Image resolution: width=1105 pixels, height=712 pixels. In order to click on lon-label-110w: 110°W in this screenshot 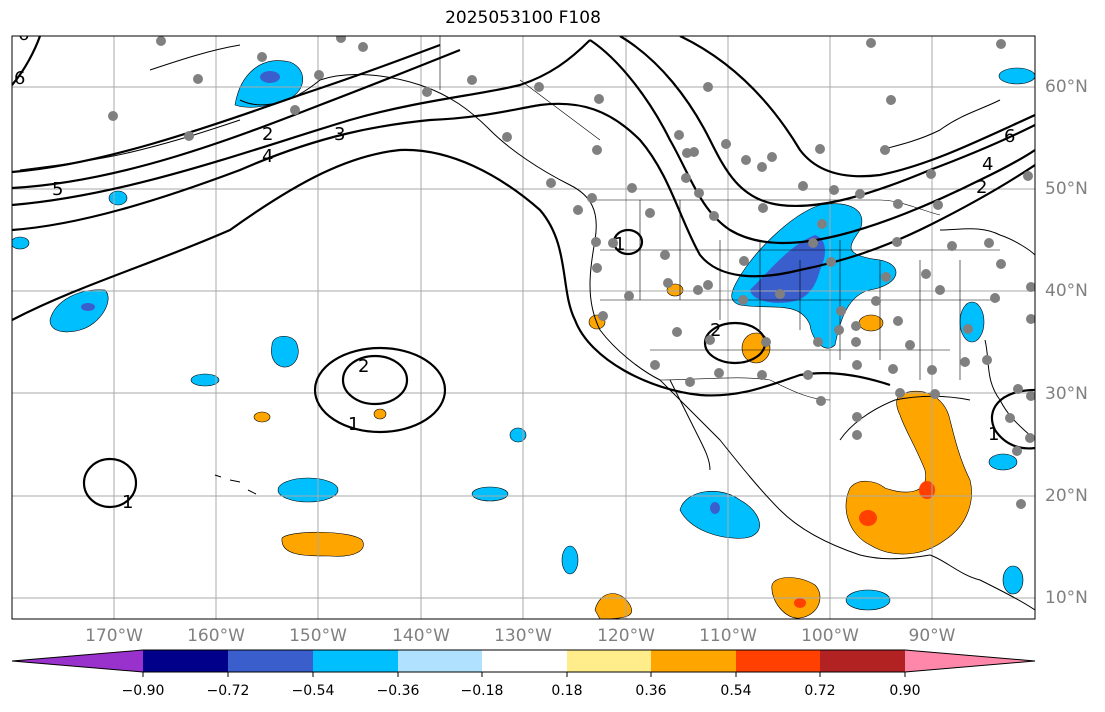, I will do `click(728, 636)`.